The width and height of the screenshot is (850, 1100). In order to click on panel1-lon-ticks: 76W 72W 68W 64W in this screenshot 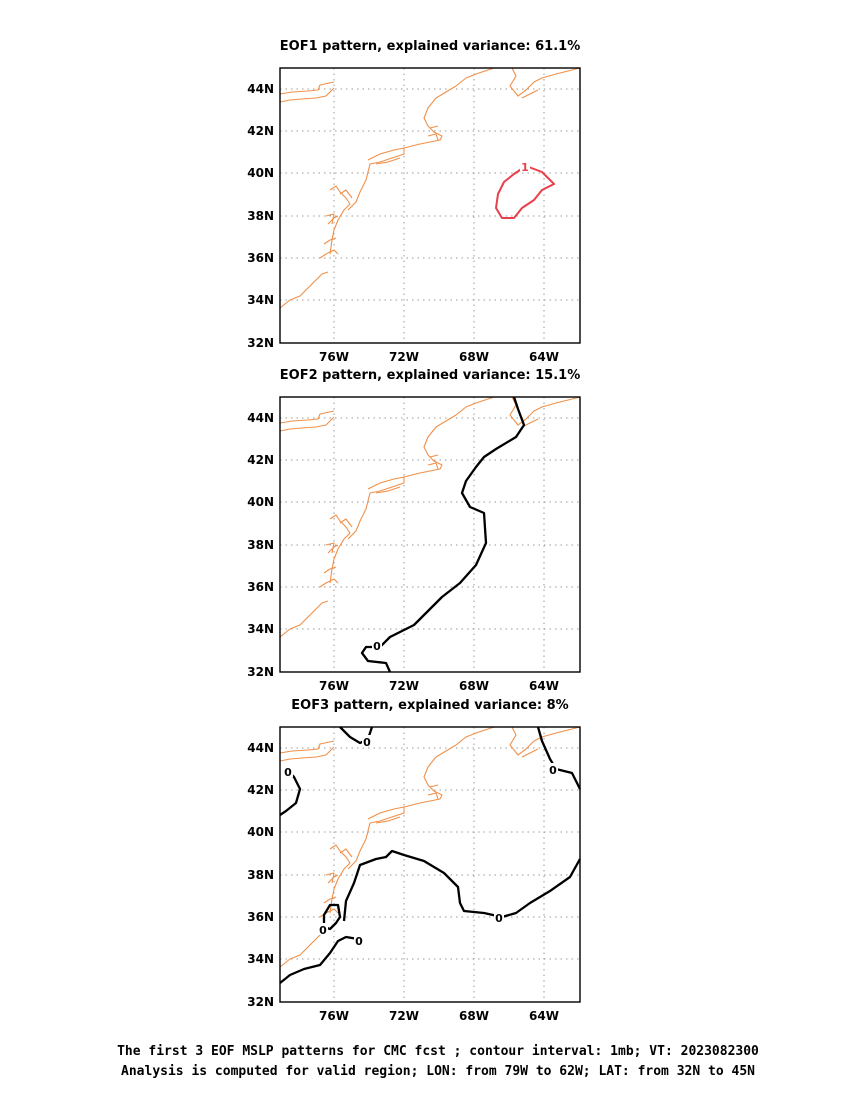, I will do `click(439, 357)`.